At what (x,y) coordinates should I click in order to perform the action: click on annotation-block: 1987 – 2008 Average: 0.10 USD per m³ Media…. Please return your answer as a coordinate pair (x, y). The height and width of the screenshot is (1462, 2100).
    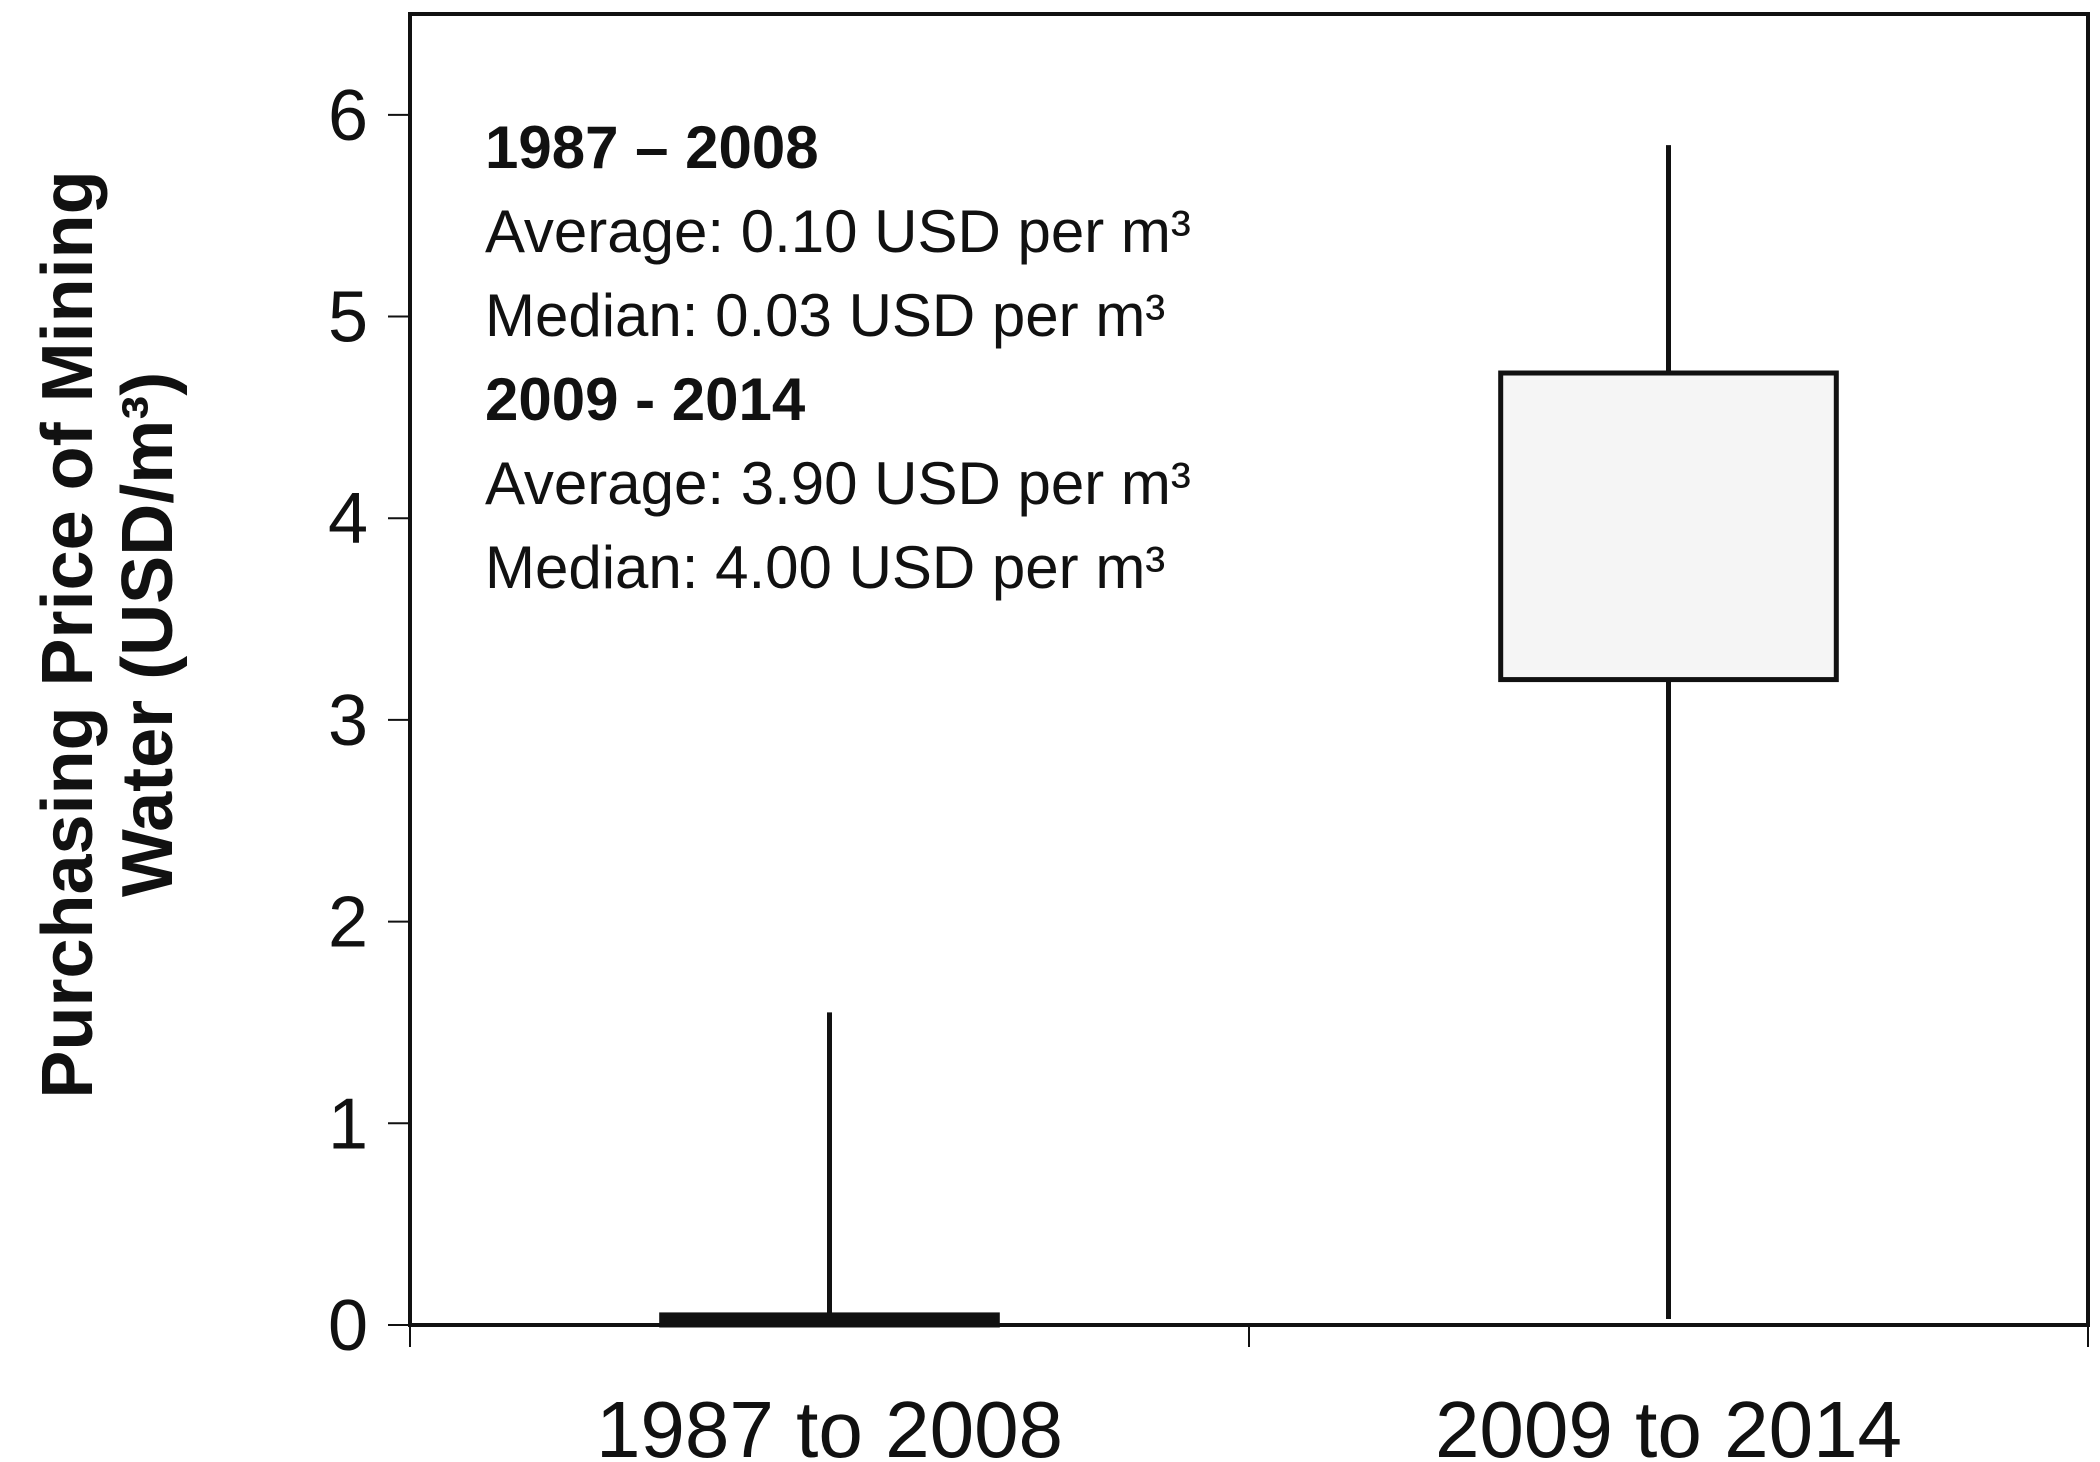
    Looking at the image, I should click on (838, 357).